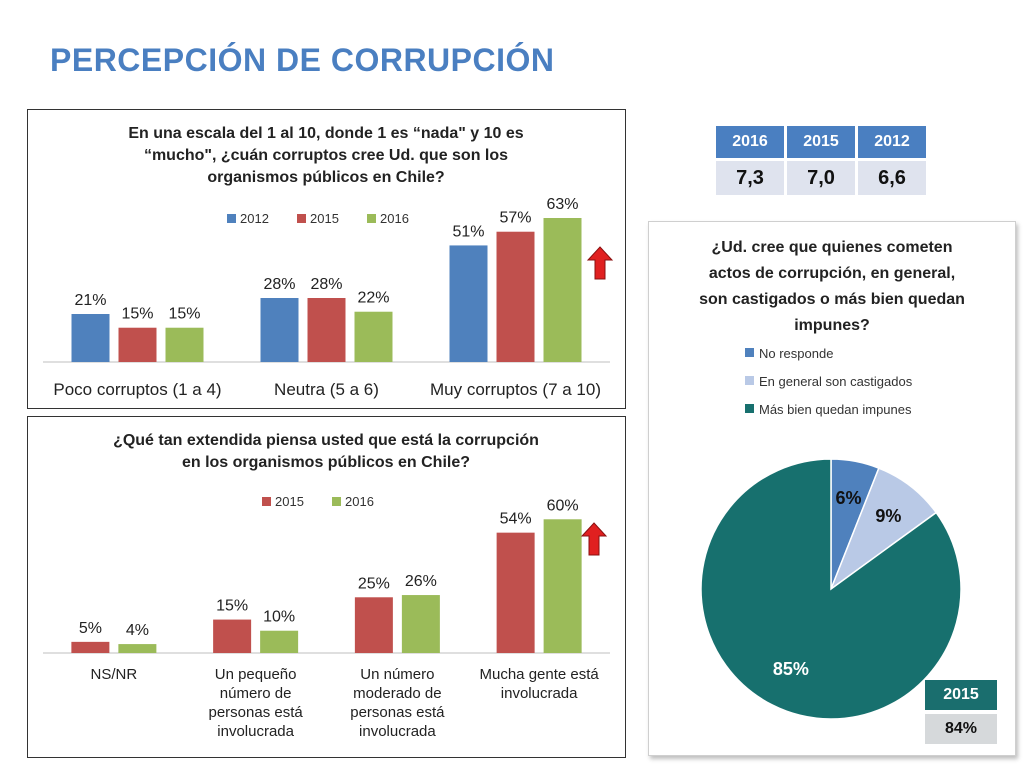  I want to click on chart1-category-label-2: Muy corruptos (7 a 10), so click(515, 389).